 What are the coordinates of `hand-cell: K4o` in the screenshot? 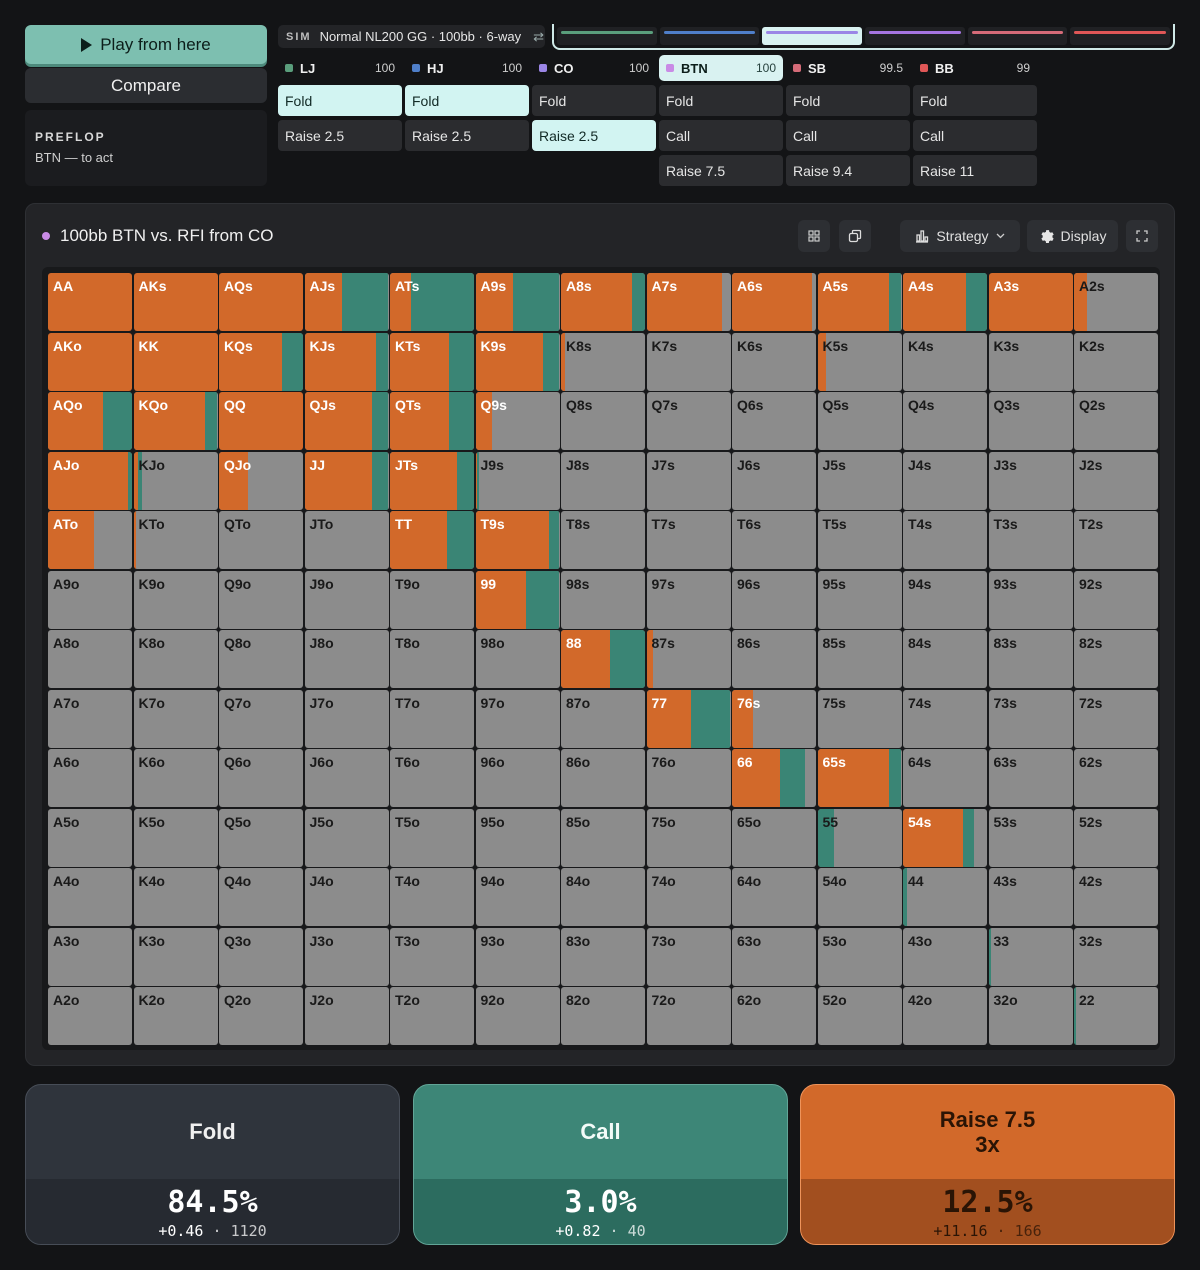 It's located at (175, 897).